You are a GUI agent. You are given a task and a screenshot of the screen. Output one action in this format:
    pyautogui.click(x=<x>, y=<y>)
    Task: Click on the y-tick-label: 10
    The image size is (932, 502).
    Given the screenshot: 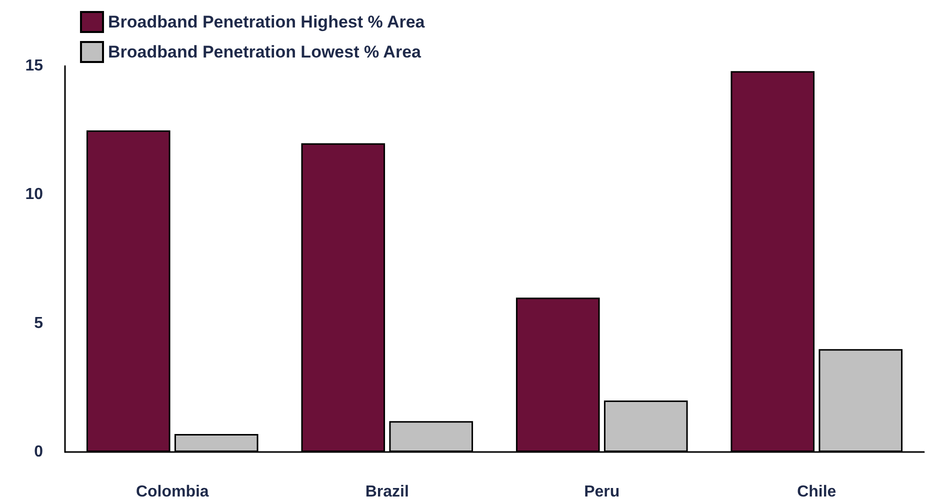 What is the action you would take?
    pyautogui.click(x=34, y=195)
    